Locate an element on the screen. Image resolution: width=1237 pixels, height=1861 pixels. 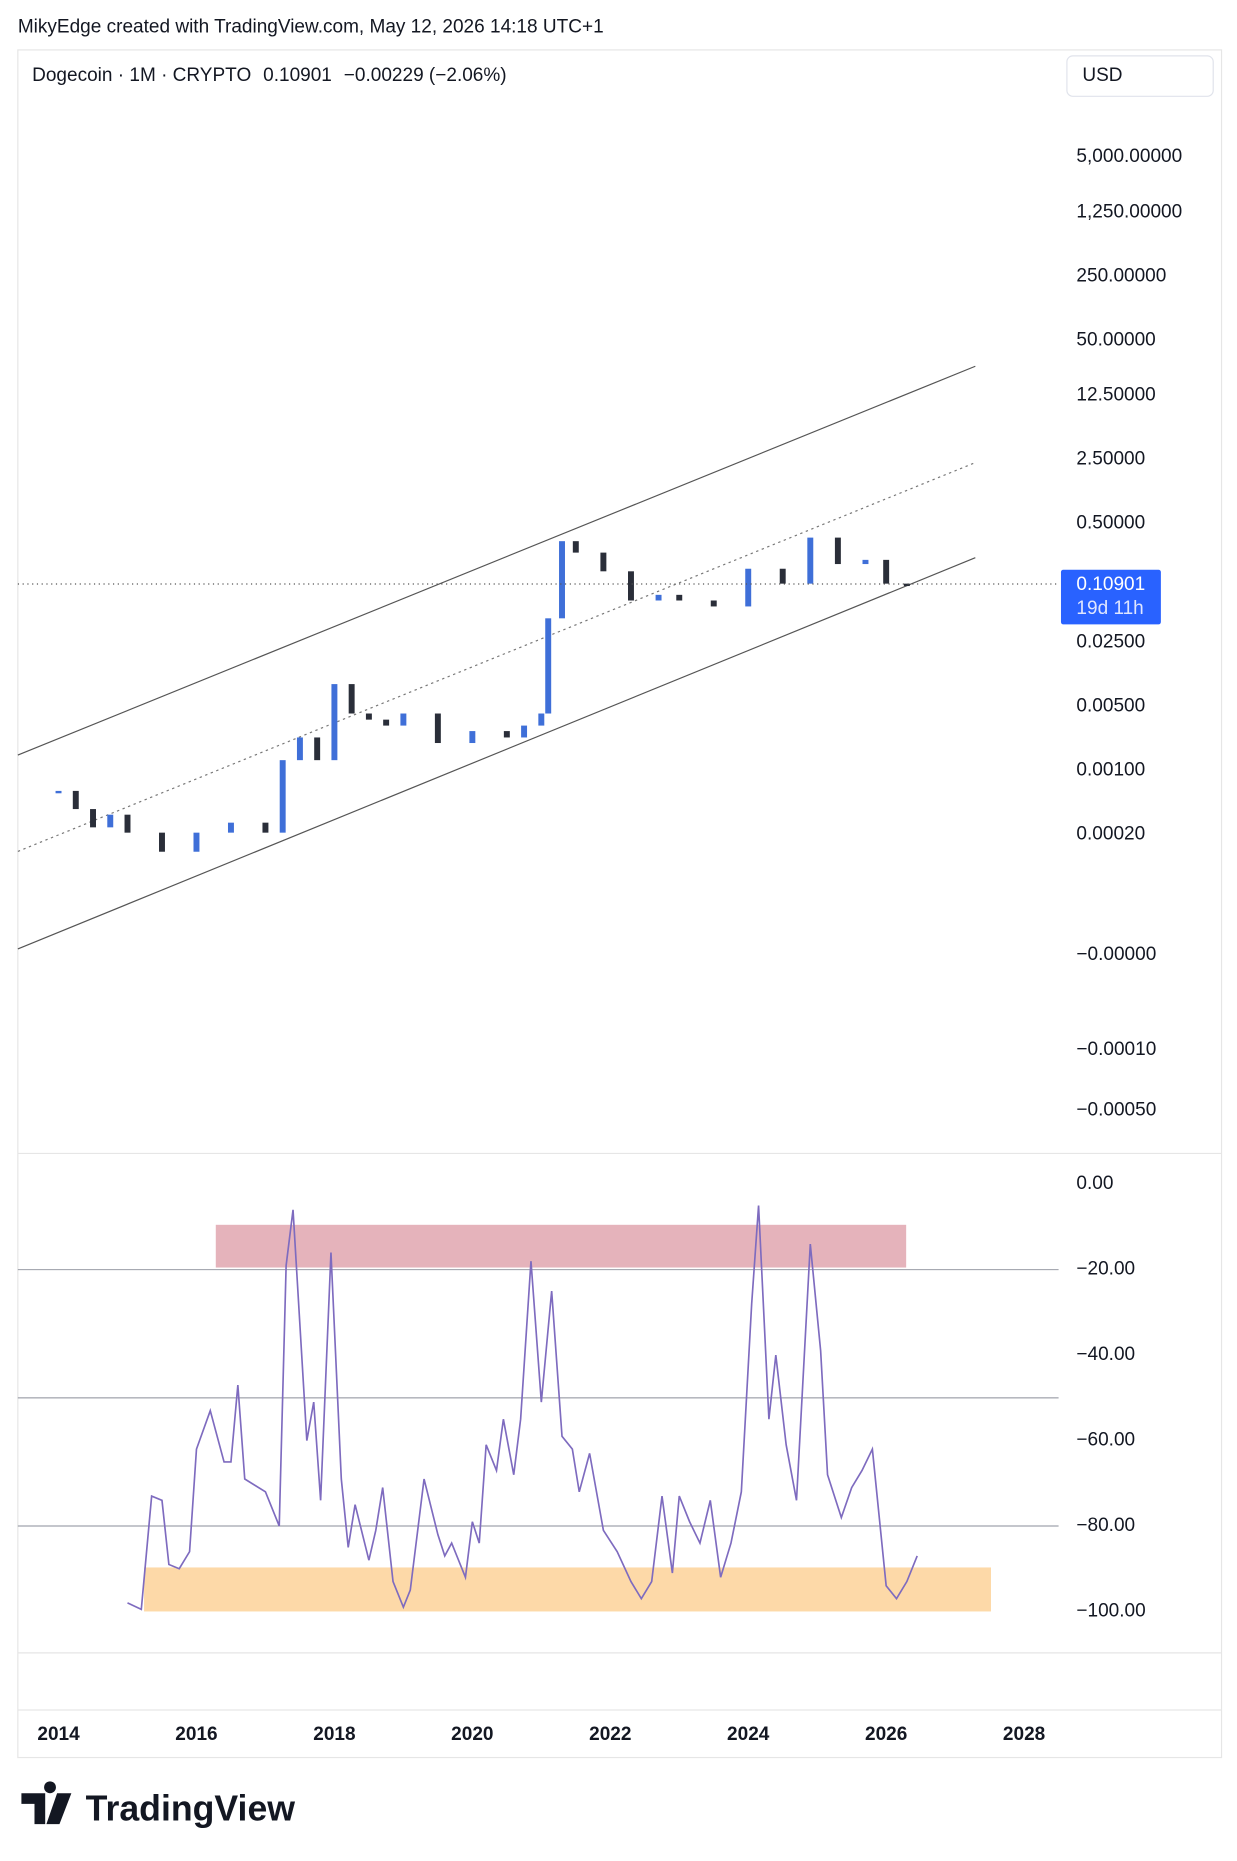
x-tick-label: 2028 is located at coordinates (1024, 1734).